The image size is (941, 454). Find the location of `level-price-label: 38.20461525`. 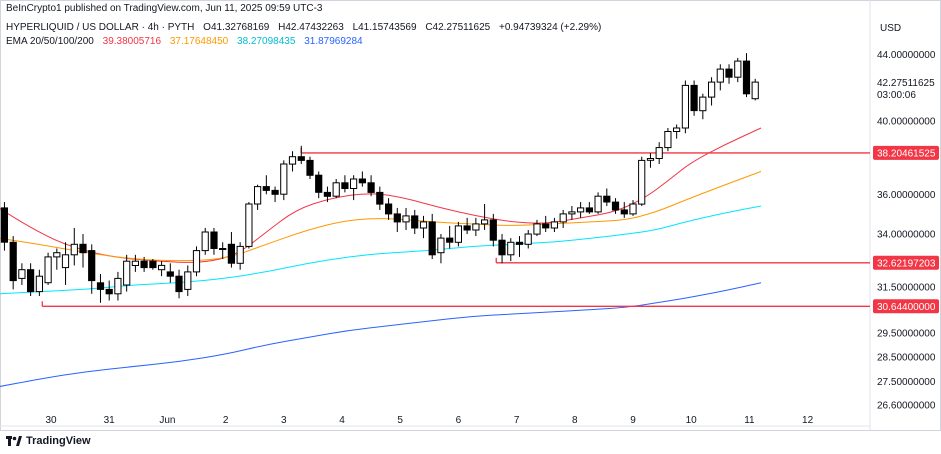

level-price-label: 38.20461525 is located at coordinates (906, 153).